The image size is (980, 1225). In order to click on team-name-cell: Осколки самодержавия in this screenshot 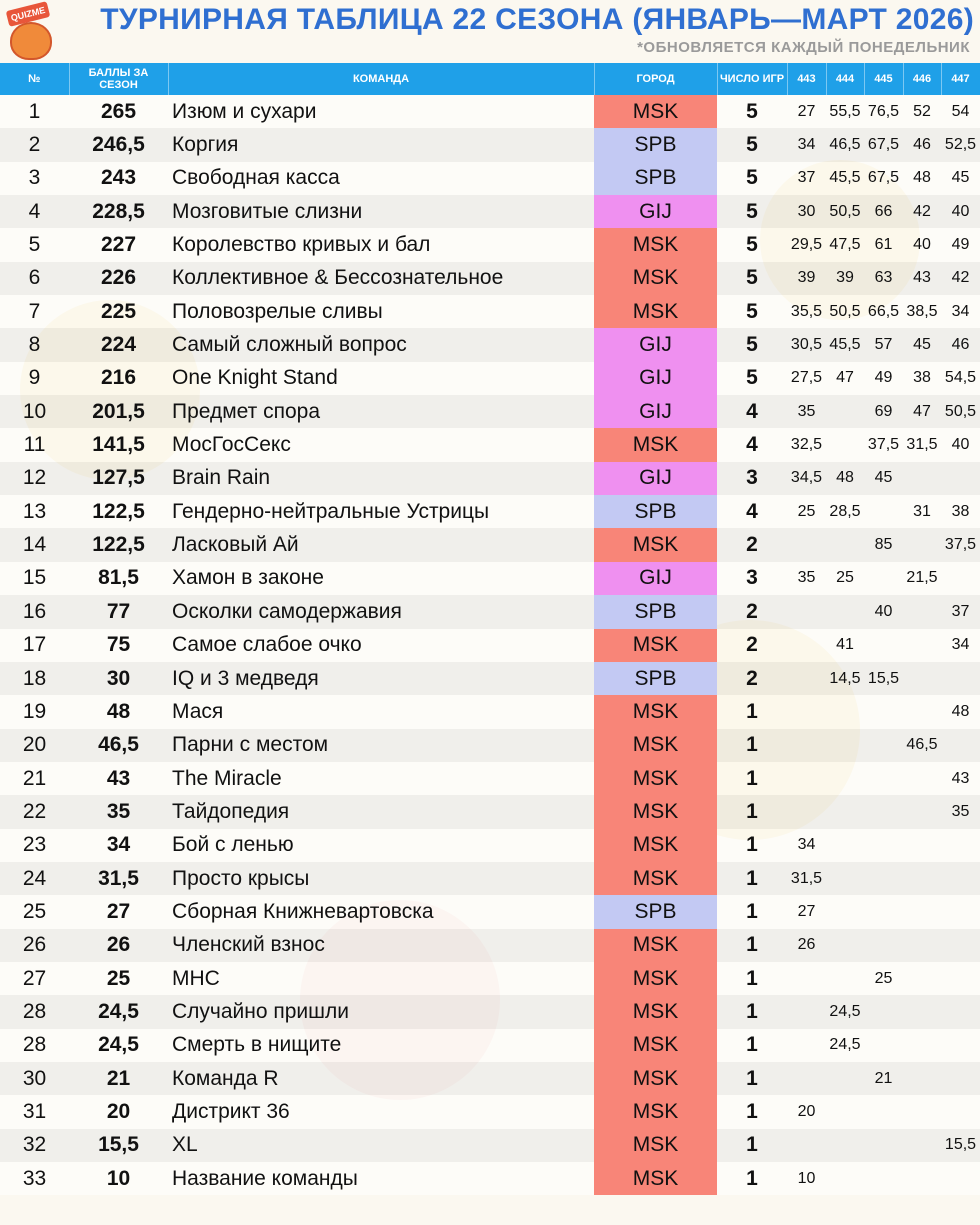, I will do `click(287, 611)`.